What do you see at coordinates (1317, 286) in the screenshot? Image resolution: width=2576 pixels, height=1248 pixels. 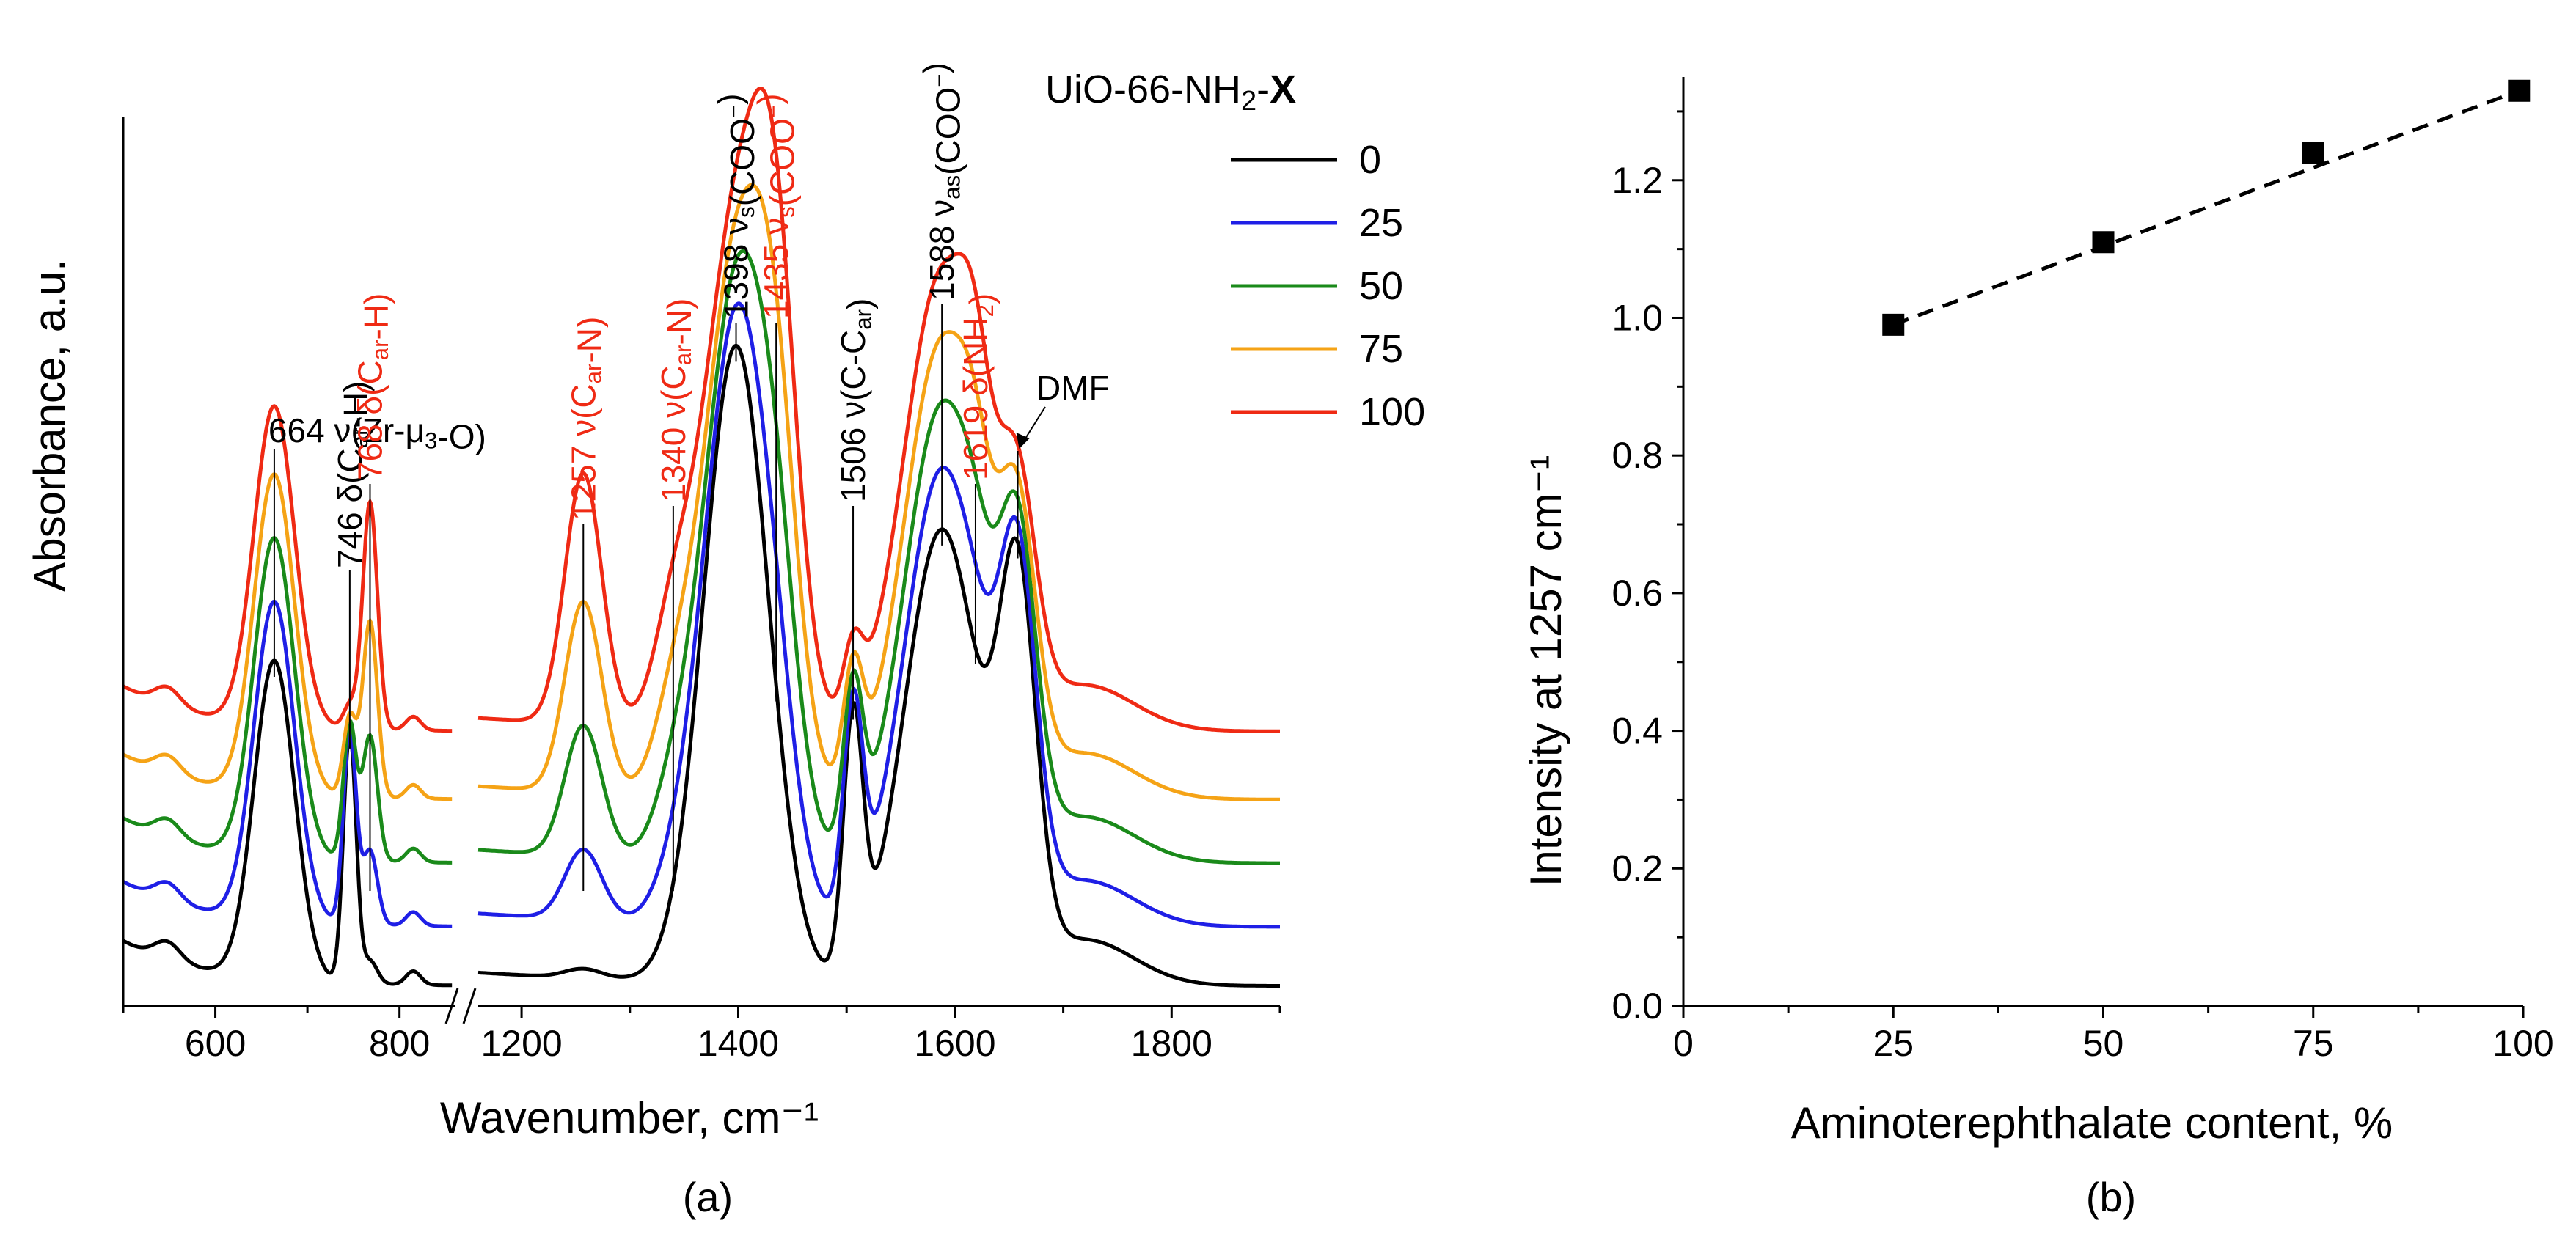 I see `legend-item-50: 50` at bounding box center [1317, 286].